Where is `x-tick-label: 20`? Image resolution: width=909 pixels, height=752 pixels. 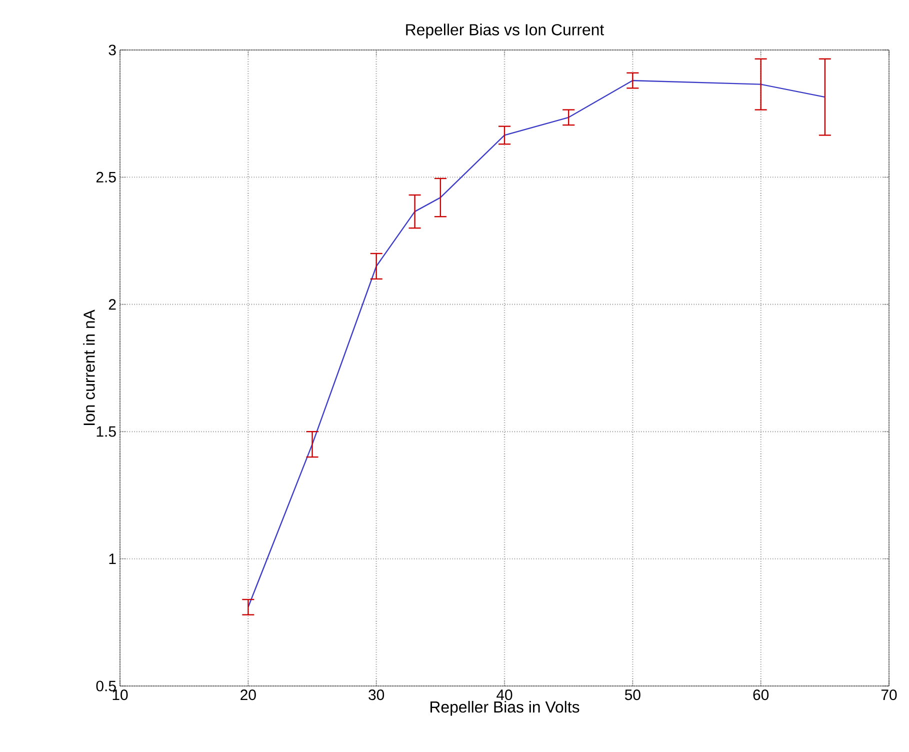
x-tick-label: 20 is located at coordinates (248, 695).